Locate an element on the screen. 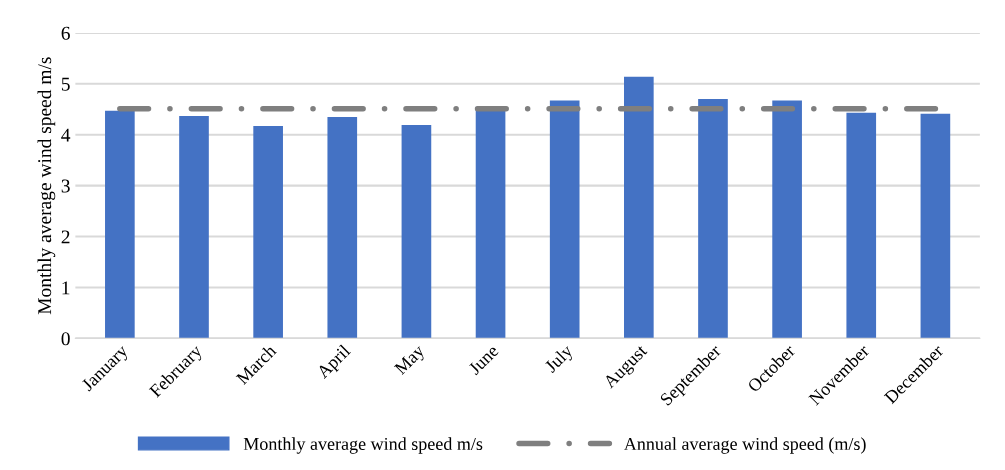 The image size is (1005, 470). y-tick-label: 1 is located at coordinates (66, 288).